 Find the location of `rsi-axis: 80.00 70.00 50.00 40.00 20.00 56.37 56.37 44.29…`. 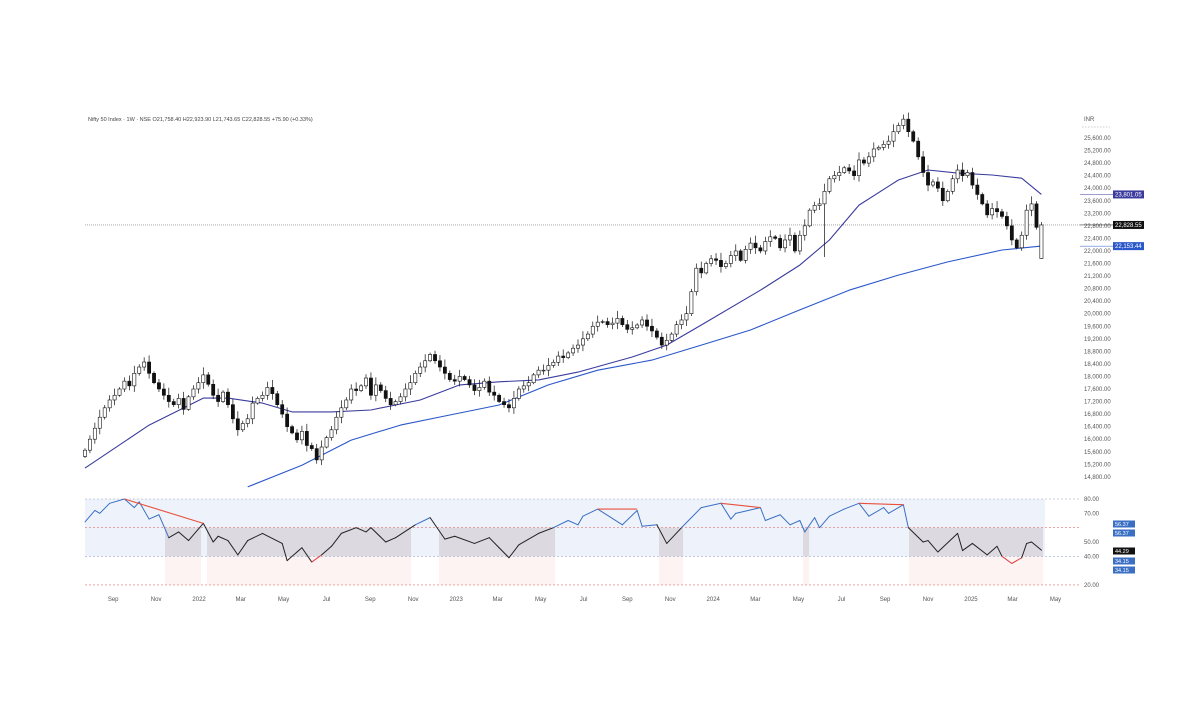

rsi-axis: 80.00 70.00 50.00 40.00 20.00 56.37 56.37 44.29… is located at coordinates (1109, 543).